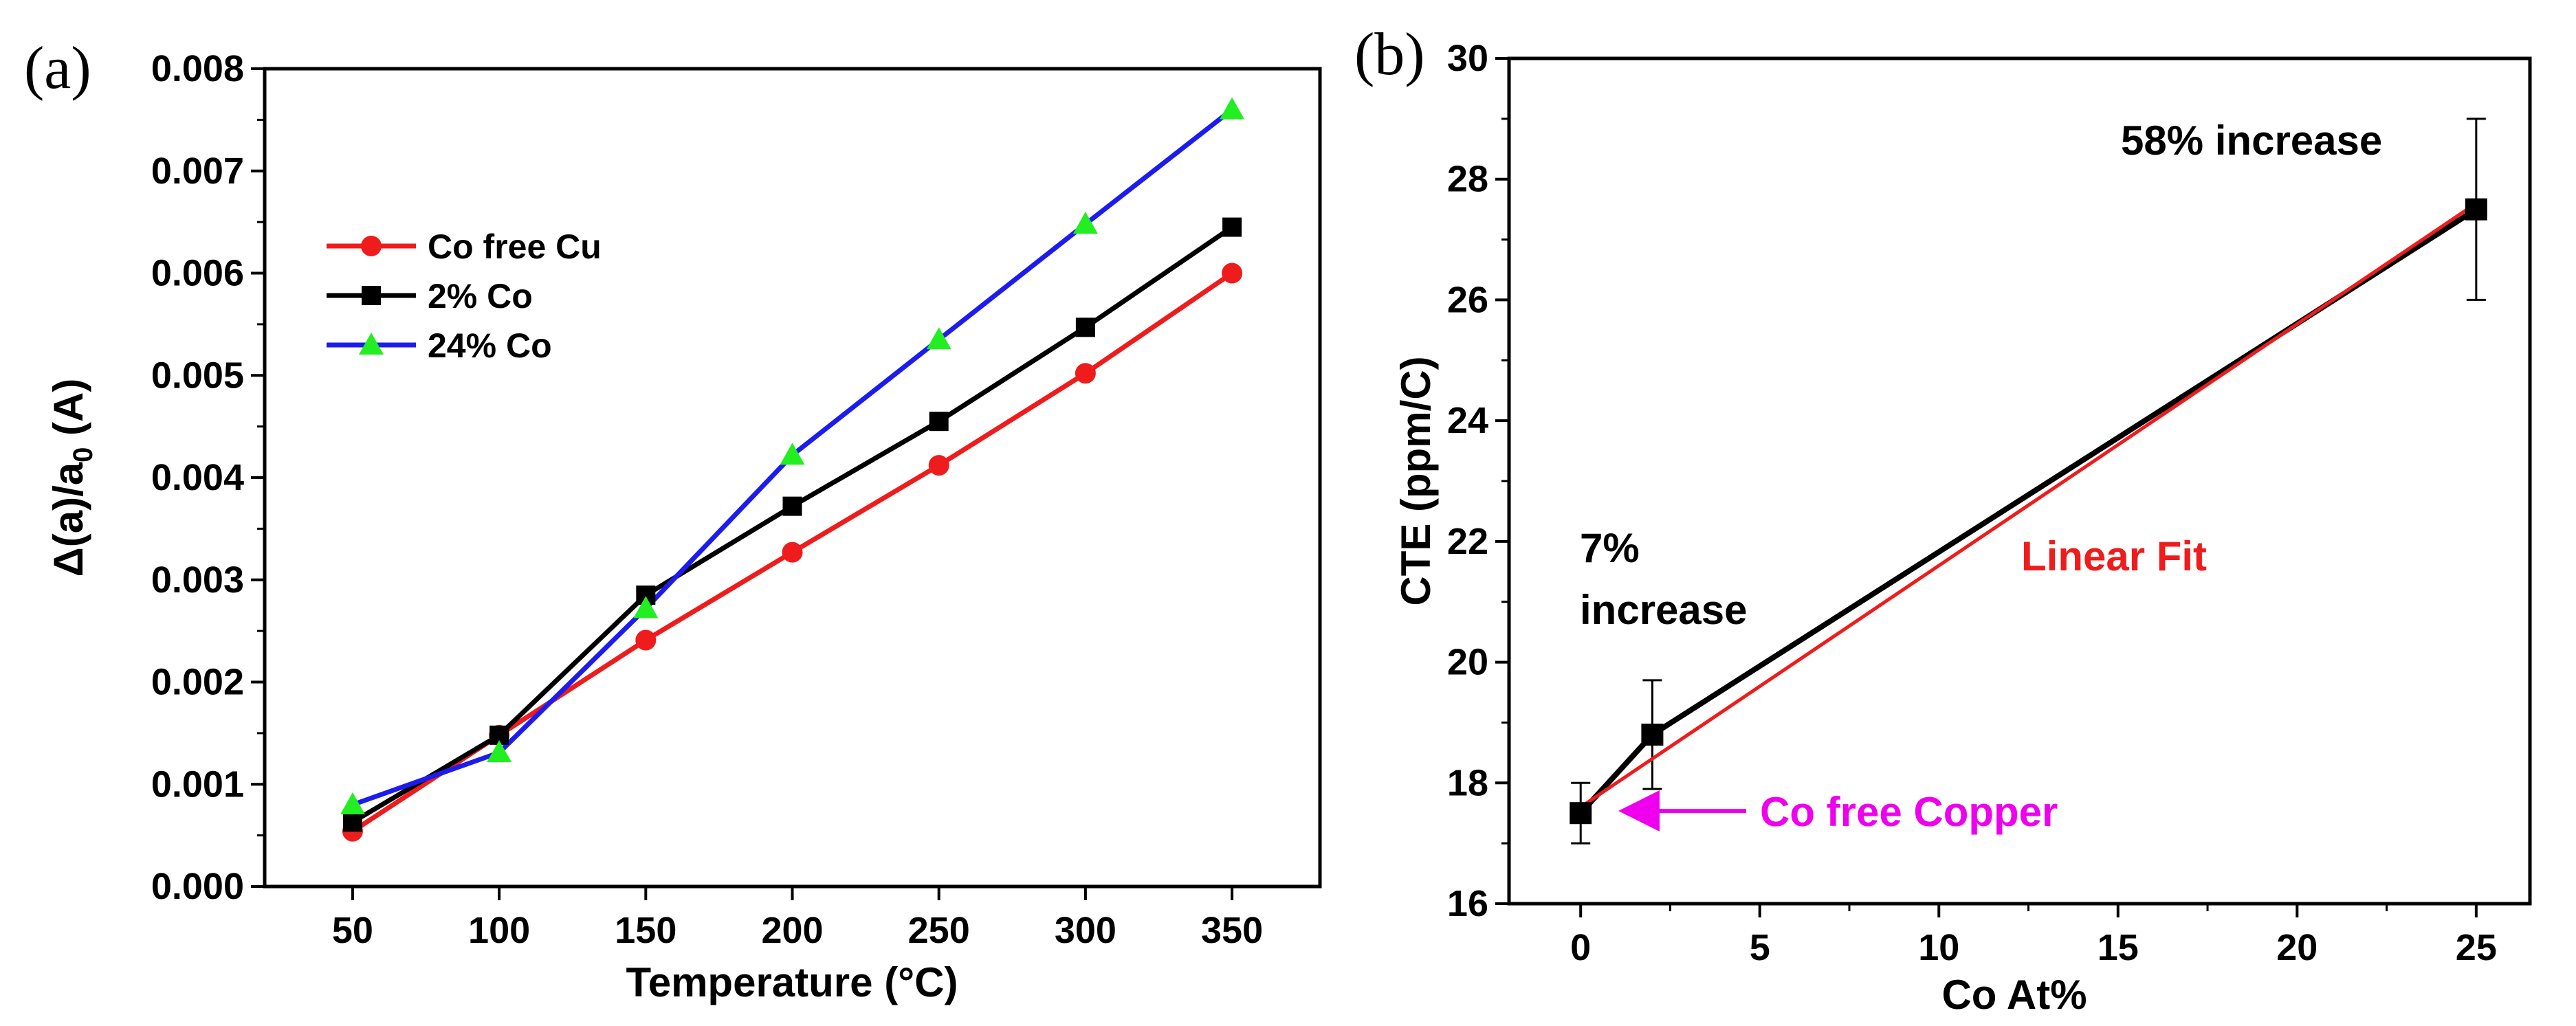 This screenshot has height=1026, width=2576. I want to click on y-axis-title-subscript: 0, so click(83, 454).